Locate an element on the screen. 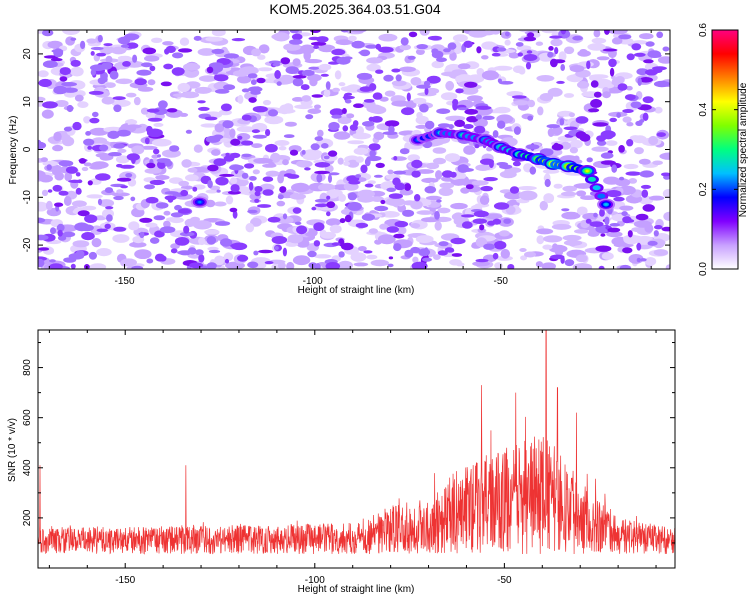  snr-xlabel: Height of straight line (km) is located at coordinates (356, 589).